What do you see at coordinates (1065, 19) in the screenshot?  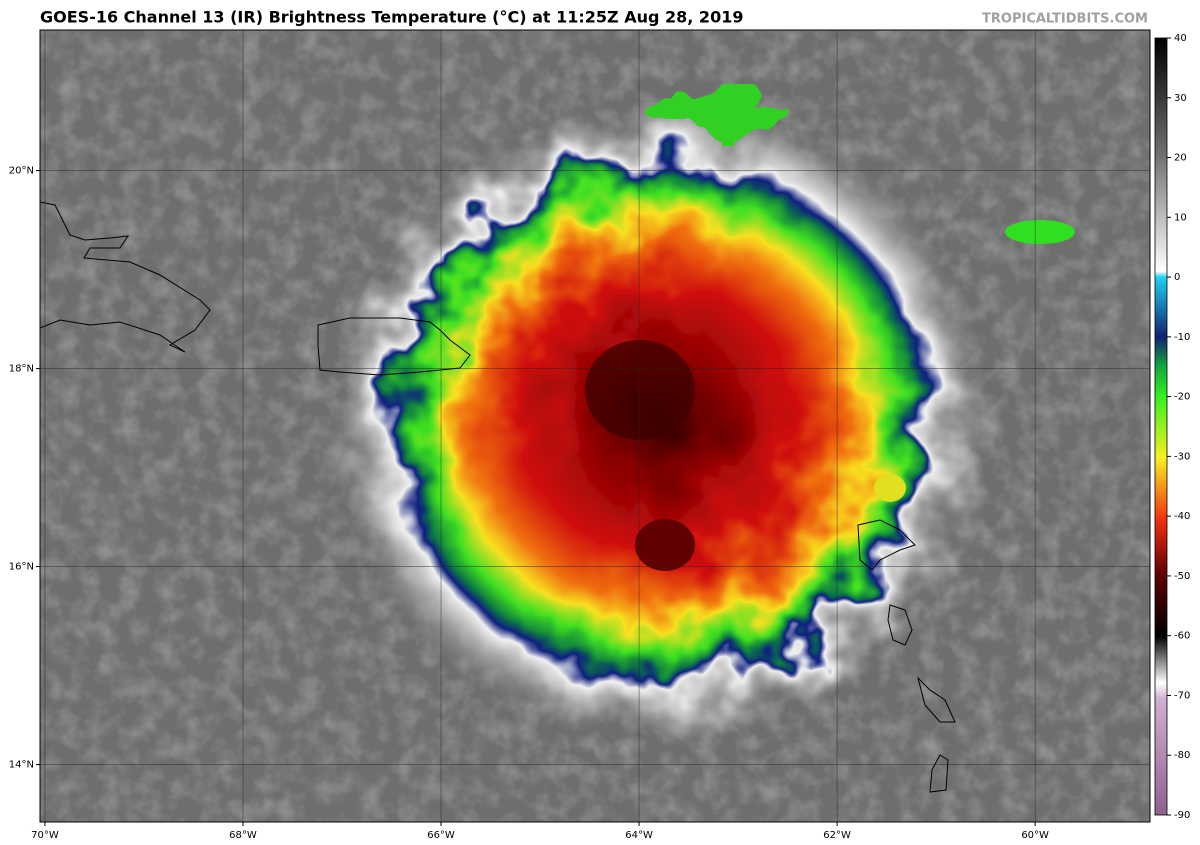 I see `source-credit: TROPICALTIDBITS.COM` at bounding box center [1065, 19].